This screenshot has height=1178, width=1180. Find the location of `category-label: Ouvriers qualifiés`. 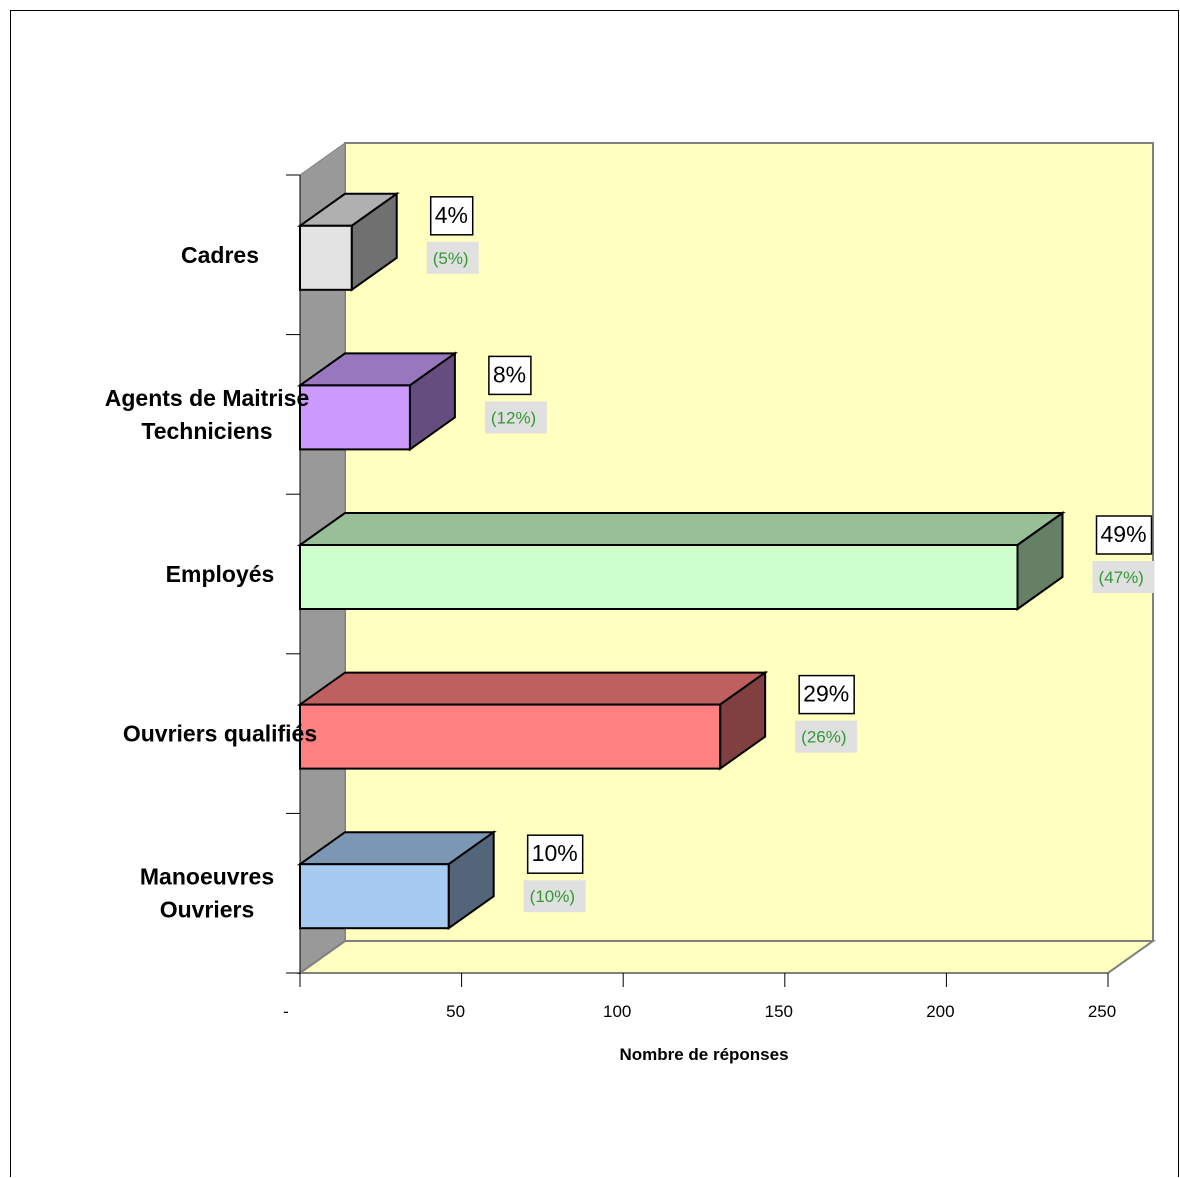

category-label: Ouvriers qualifiés is located at coordinates (220, 734).